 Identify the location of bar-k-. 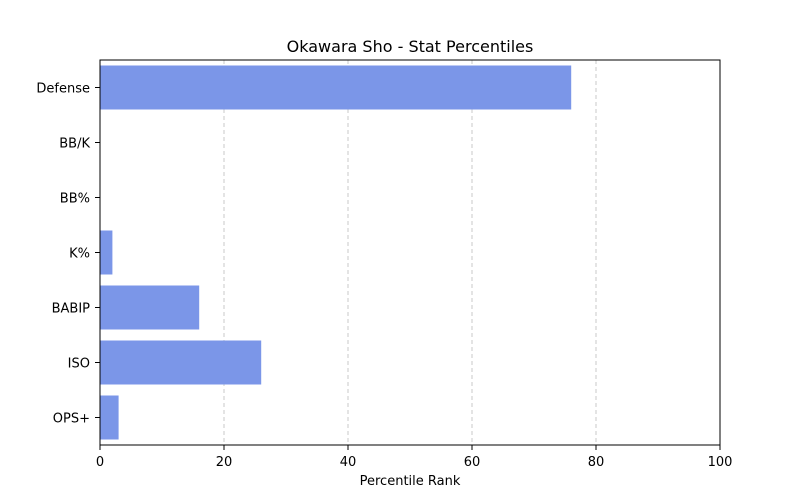
(106, 252).